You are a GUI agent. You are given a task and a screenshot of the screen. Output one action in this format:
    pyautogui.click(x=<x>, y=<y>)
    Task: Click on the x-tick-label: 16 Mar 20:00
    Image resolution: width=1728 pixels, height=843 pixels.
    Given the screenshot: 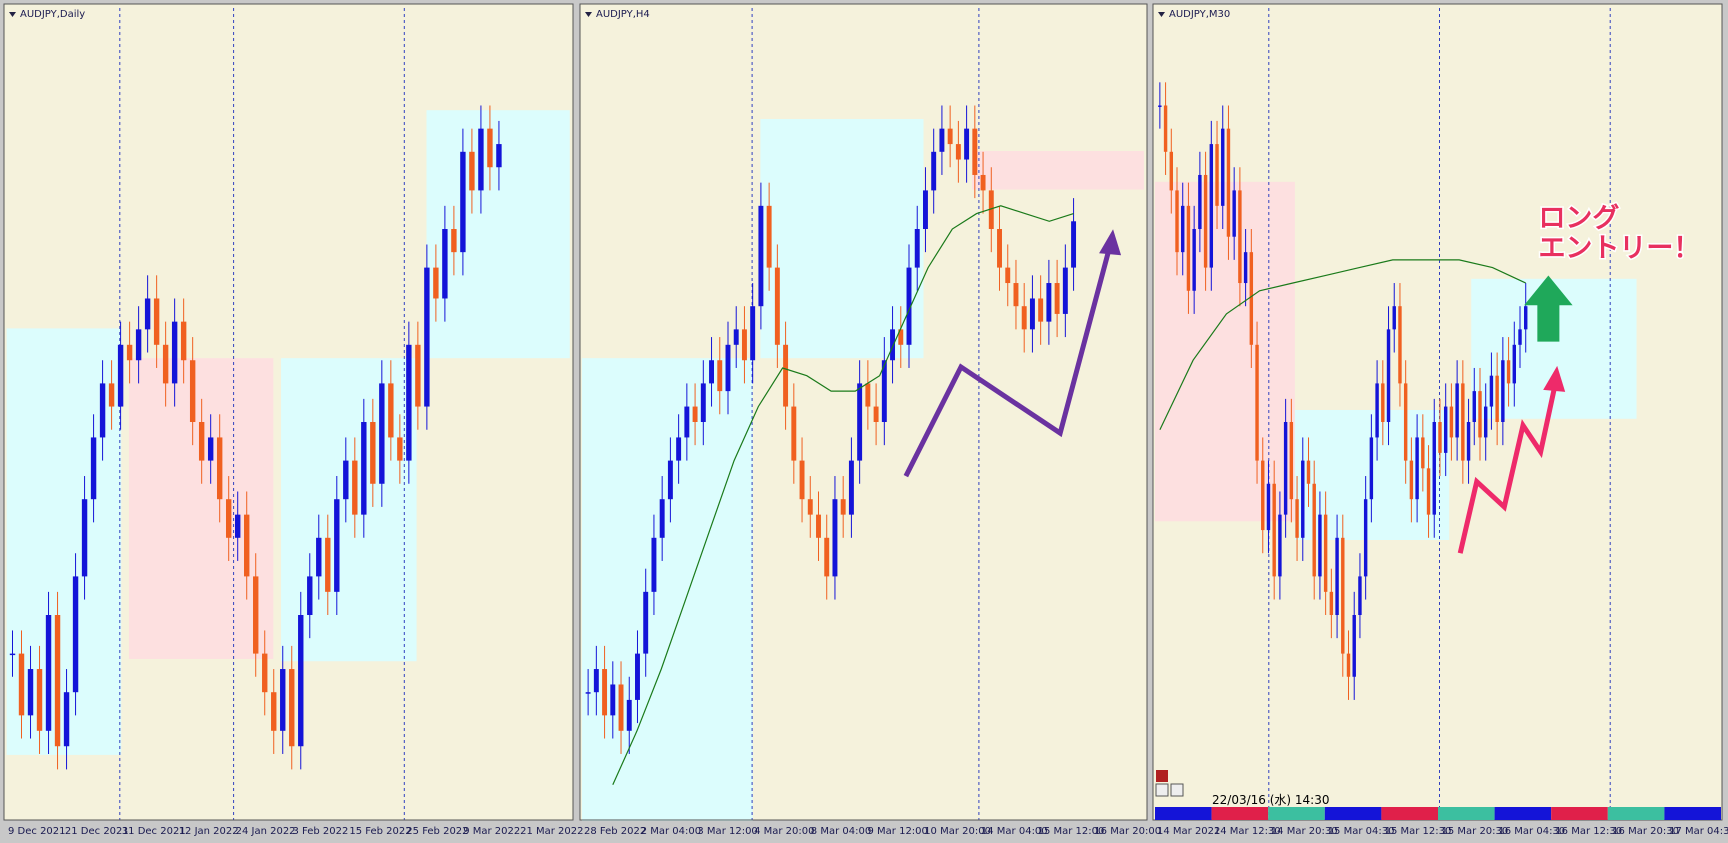 What is the action you would take?
    pyautogui.click(x=1127, y=831)
    